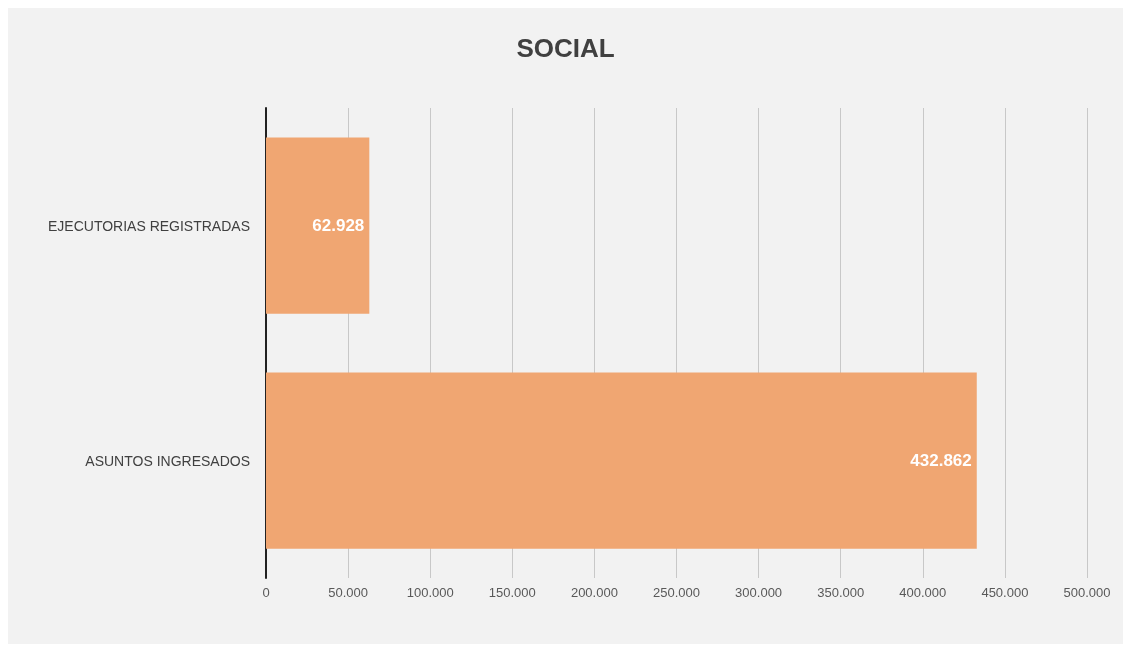 The image size is (1131, 652). Describe the element at coordinates (565, 48) in the screenshot. I see `chart-title: SOCIAL` at that location.